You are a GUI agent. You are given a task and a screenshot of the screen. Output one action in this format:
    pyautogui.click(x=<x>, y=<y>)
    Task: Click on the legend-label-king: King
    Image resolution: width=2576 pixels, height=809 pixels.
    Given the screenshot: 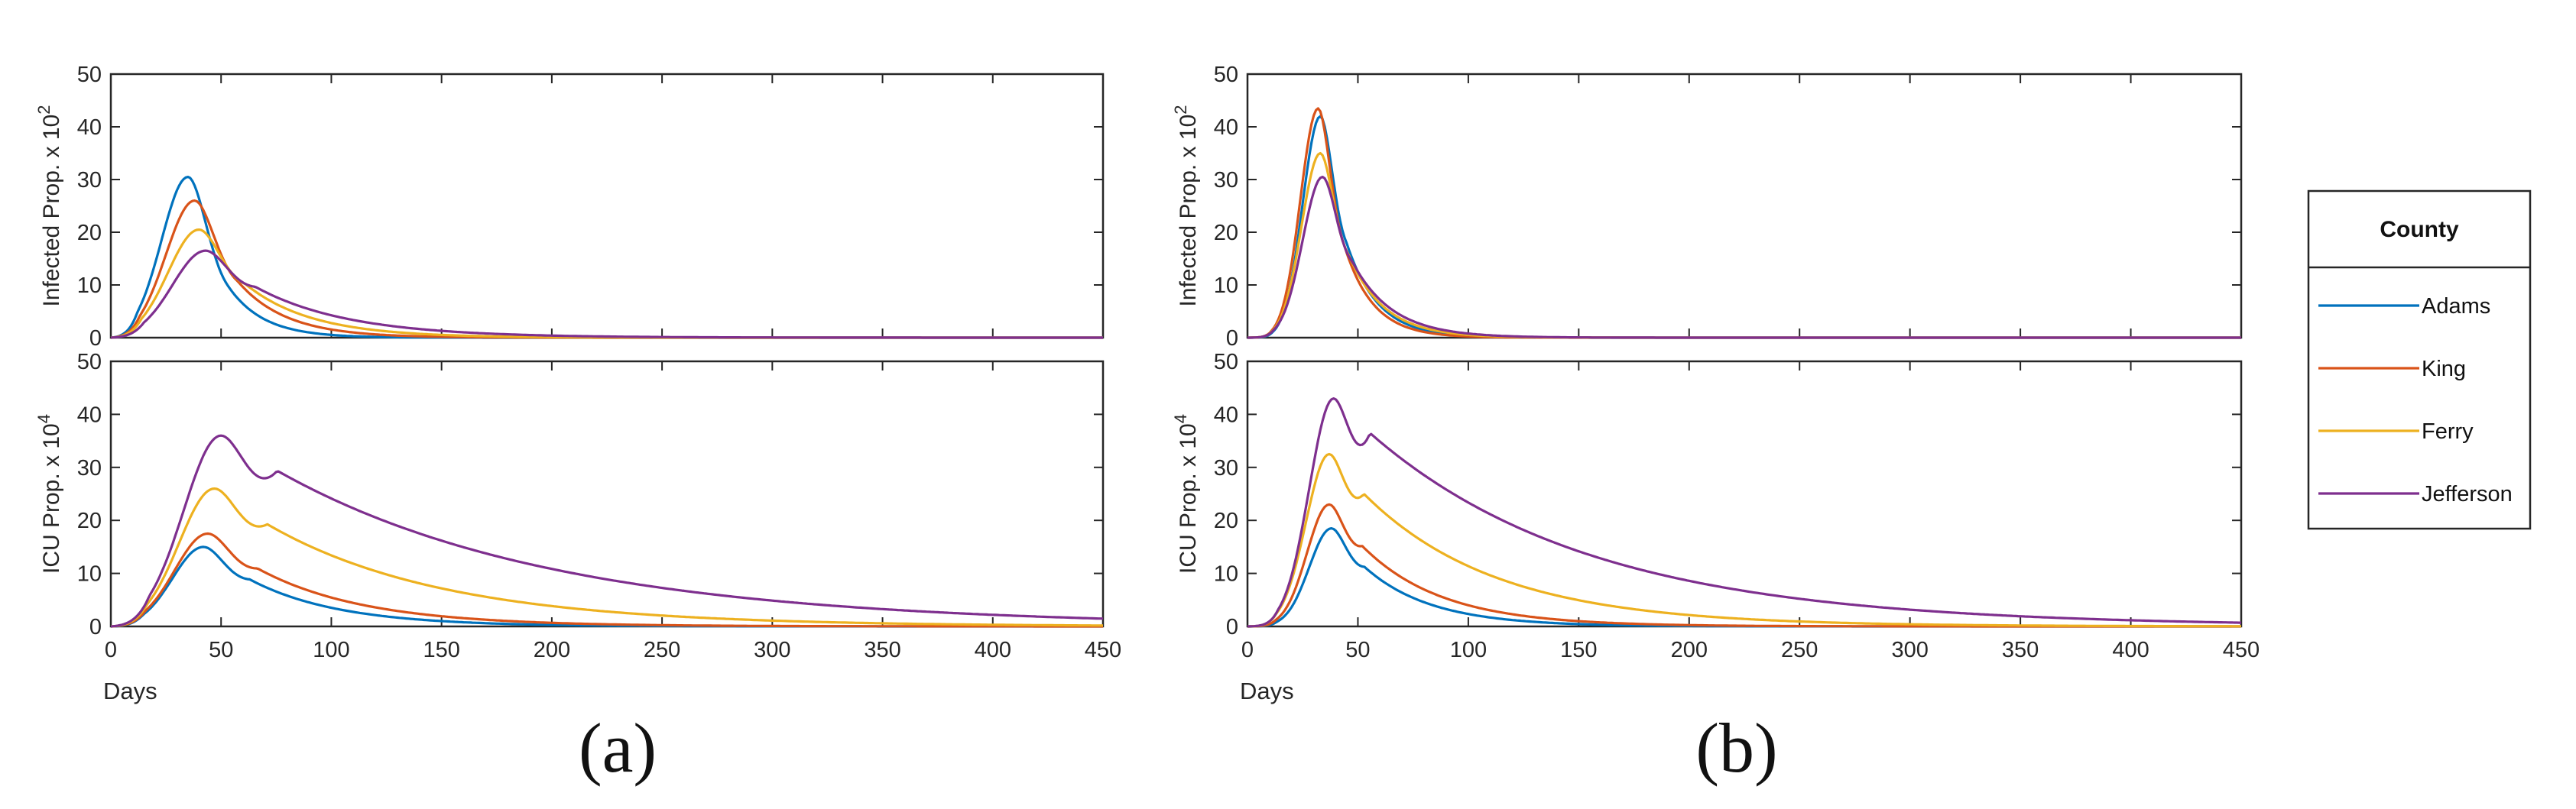 What is the action you would take?
    pyautogui.click(x=2444, y=369)
    